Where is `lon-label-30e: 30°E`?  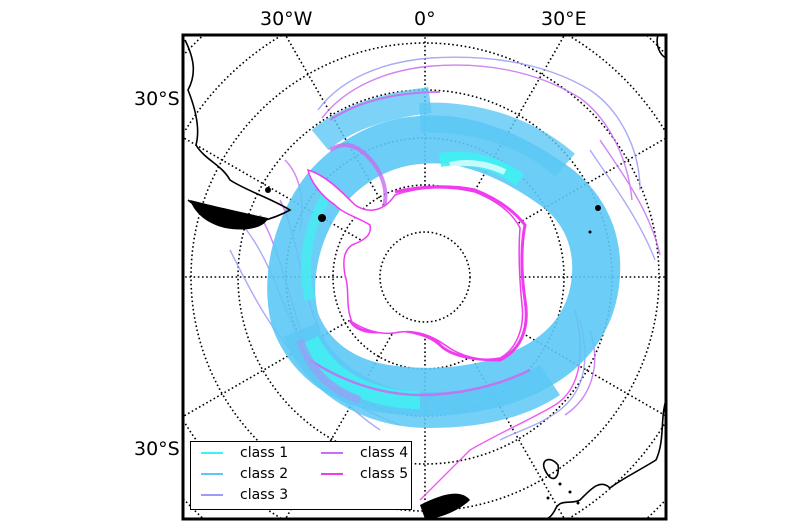 lon-label-30e: 30°E is located at coordinates (564, 19).